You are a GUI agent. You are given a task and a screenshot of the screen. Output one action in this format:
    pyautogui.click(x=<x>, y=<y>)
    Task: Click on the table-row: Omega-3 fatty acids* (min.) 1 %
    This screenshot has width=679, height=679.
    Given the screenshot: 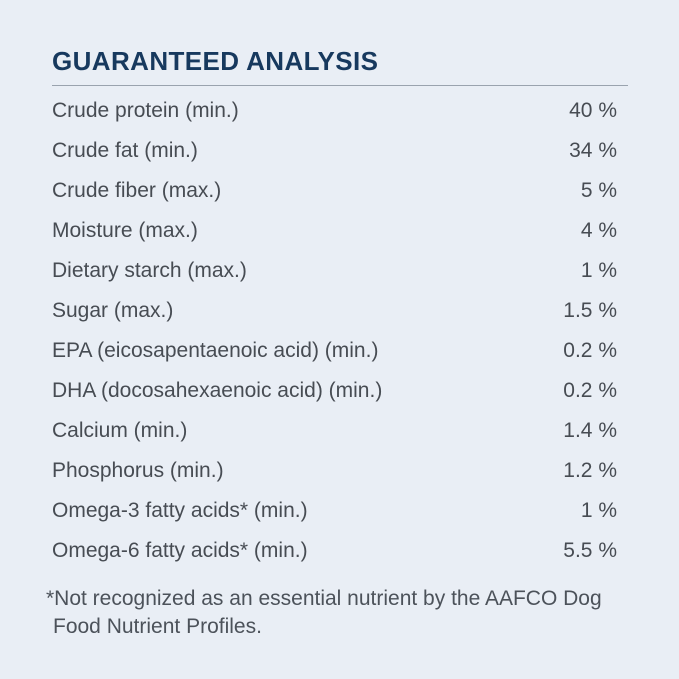 What is the action you would take?
    pyautogui.click(x=340, y=511)
    